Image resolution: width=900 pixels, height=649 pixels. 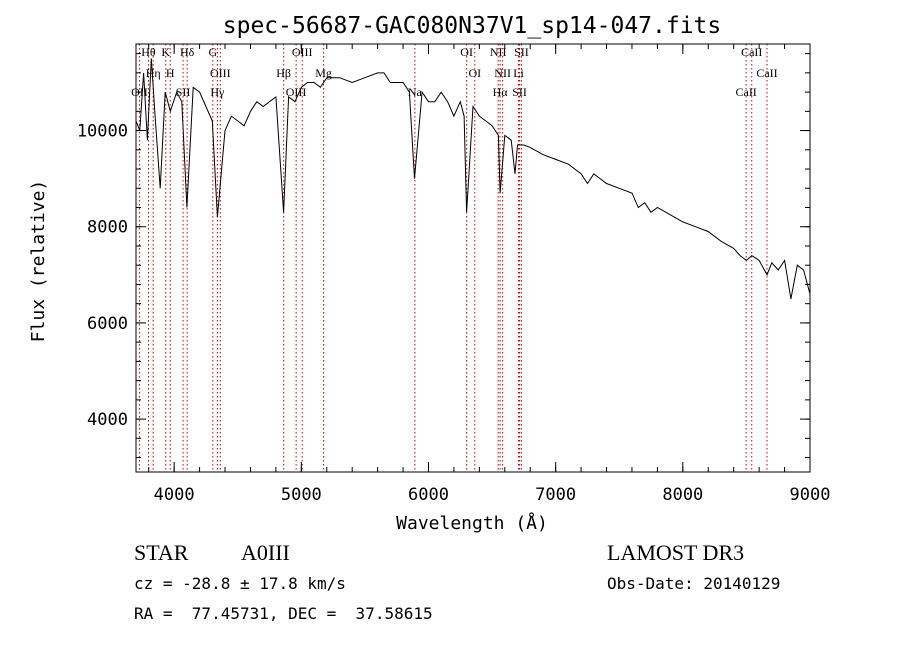 I want to click on survey-name: LAMOST DR3, so click(x=676, y=552).